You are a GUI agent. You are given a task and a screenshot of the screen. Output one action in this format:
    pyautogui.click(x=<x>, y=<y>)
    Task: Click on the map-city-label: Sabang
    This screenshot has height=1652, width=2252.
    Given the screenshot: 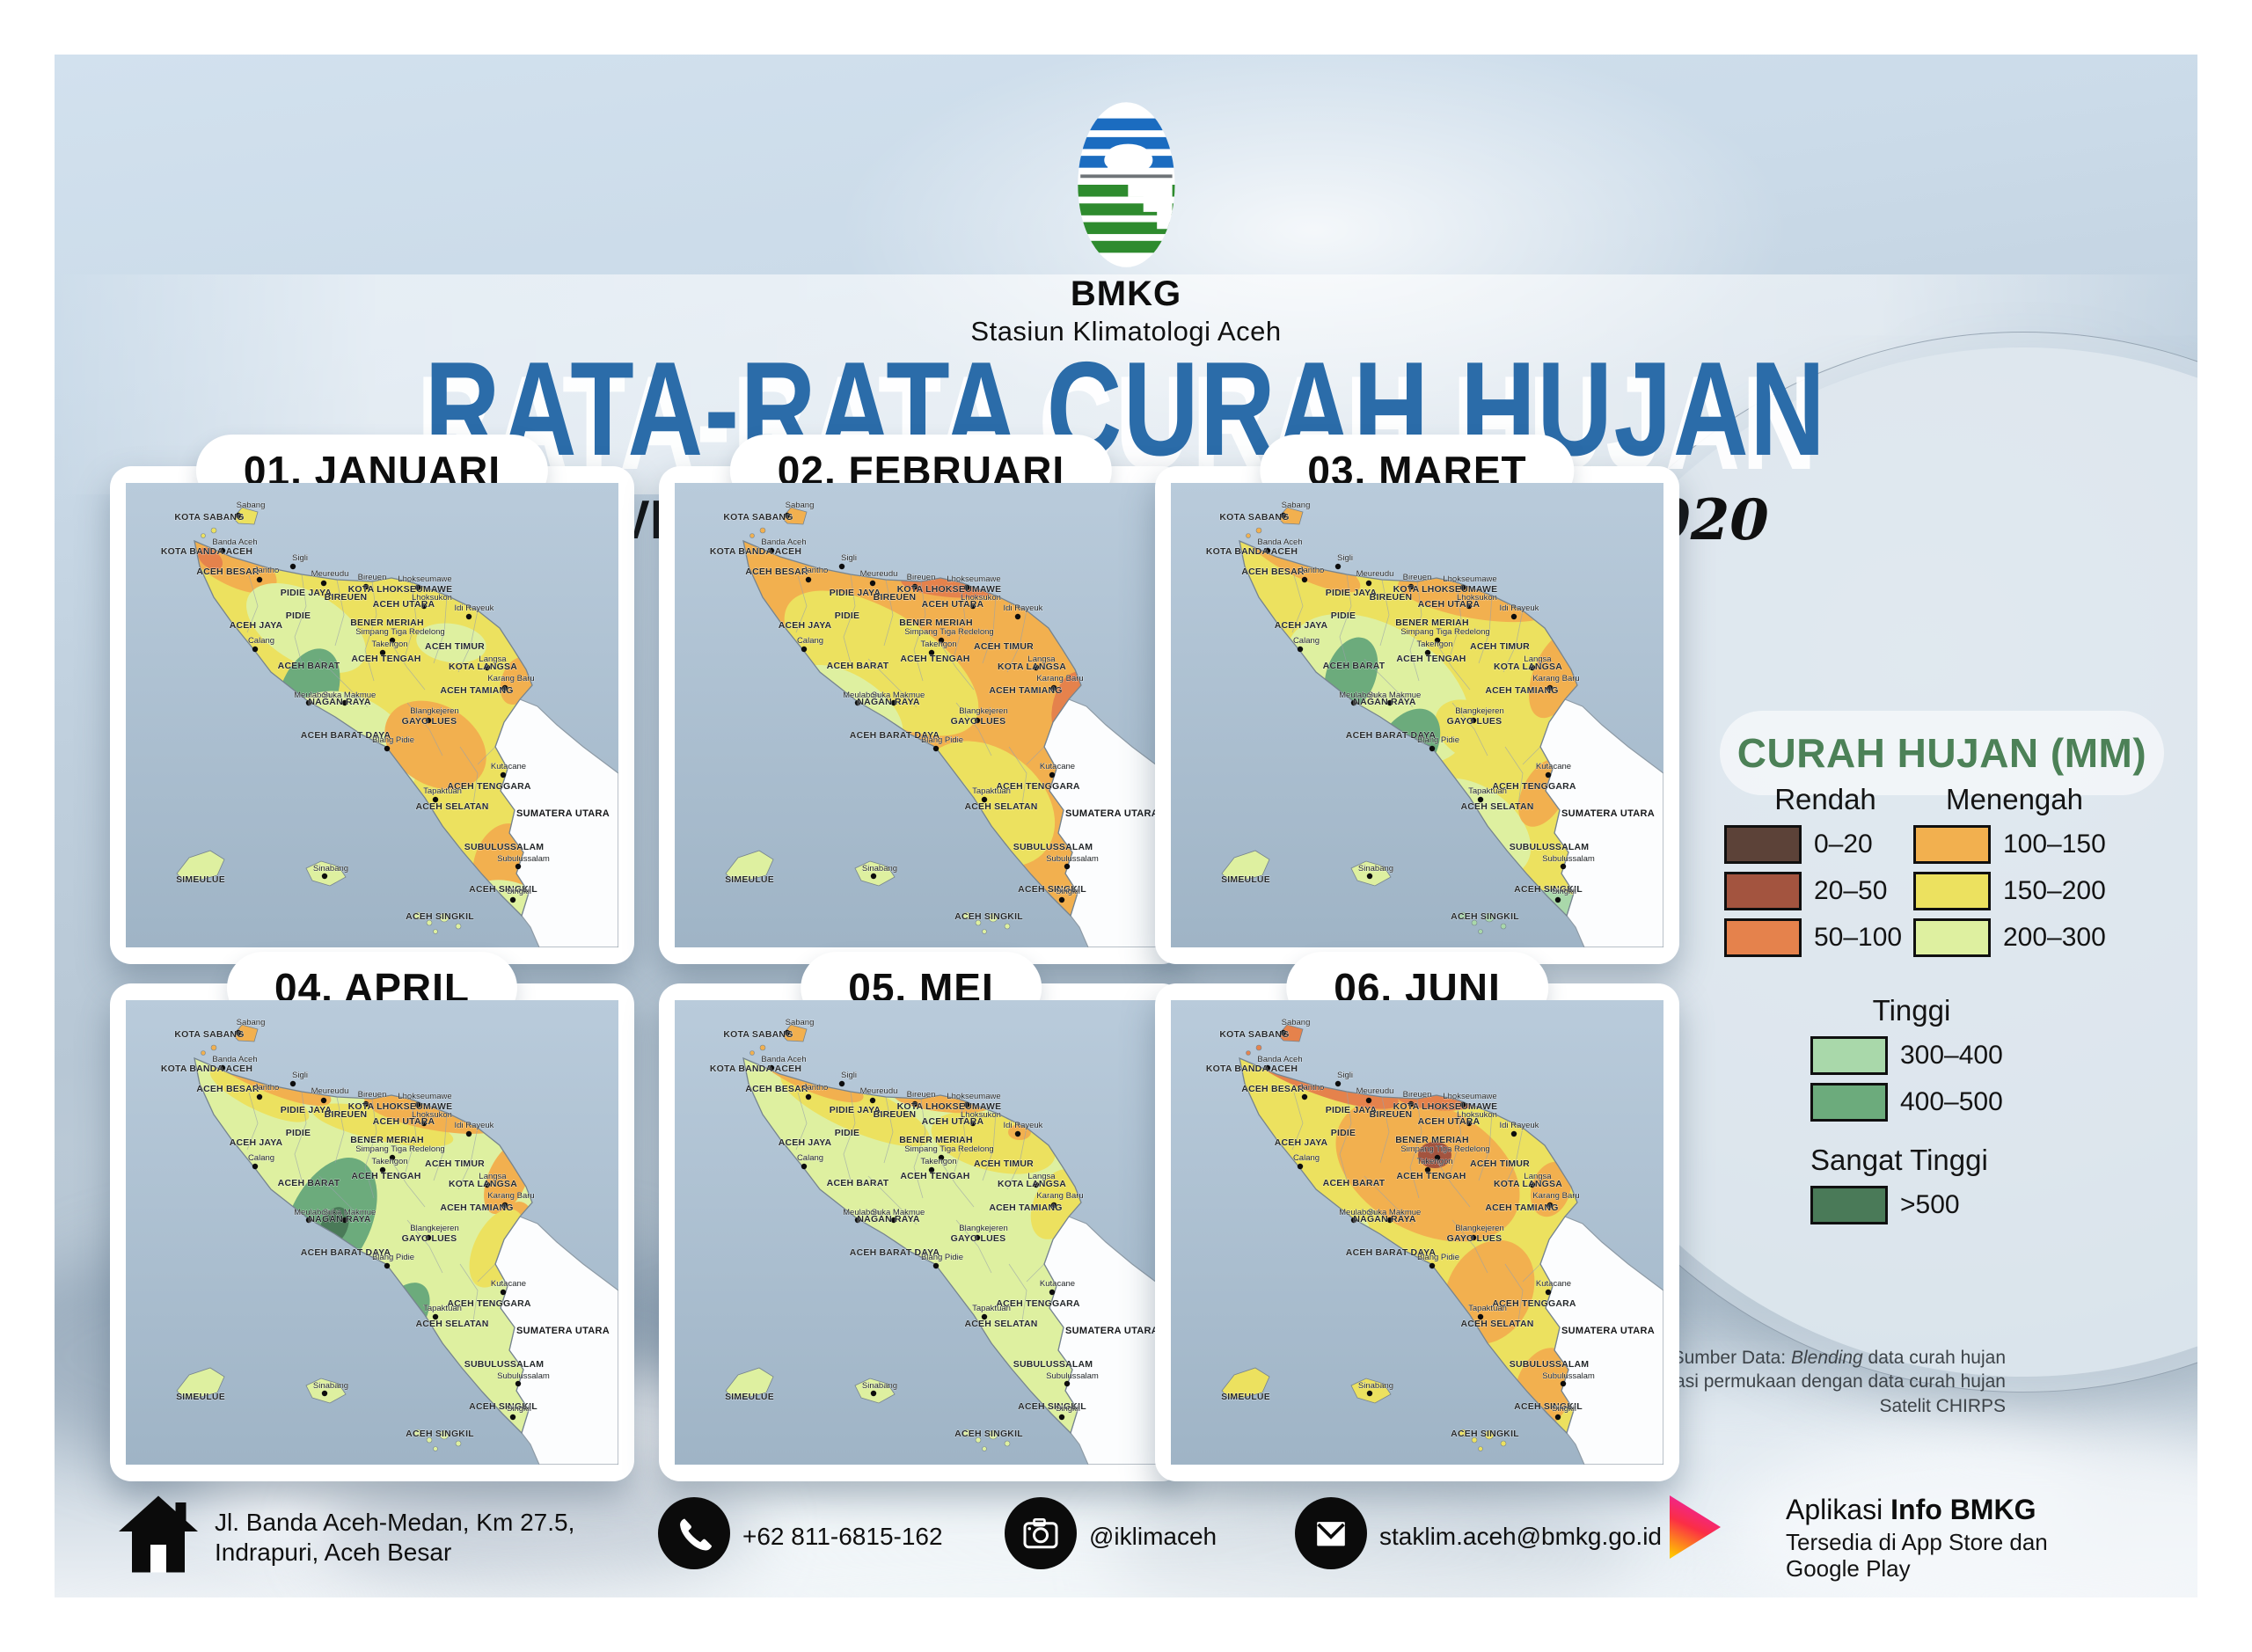 What is the action you would take?
    pyautogui.click(x=800, y=1022)
    